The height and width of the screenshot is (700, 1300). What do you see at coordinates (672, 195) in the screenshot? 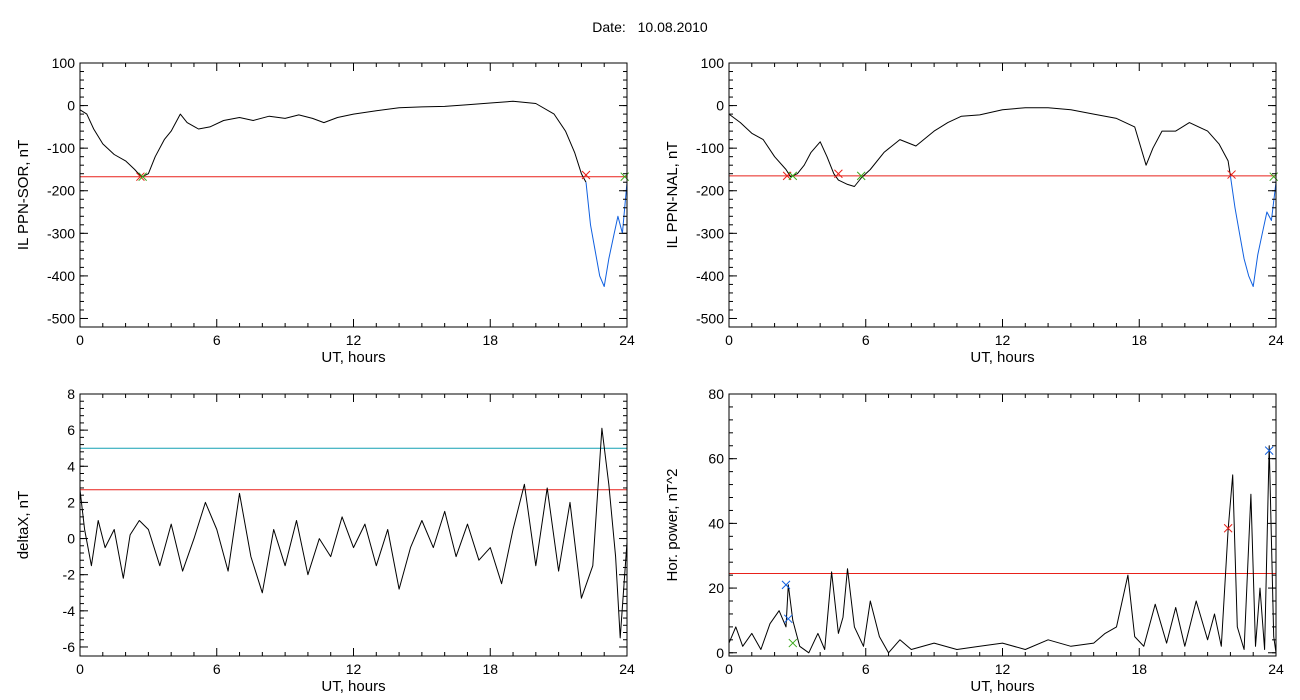
I see `y-axis-label: IL PPN-NAL, nT` at bounding box center [672, 195].